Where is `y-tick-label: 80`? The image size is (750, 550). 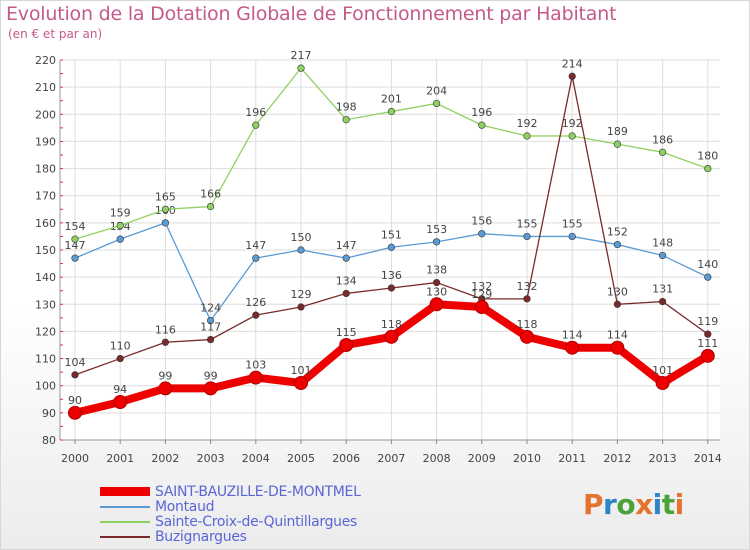
y-tick-label: 80 is located at coordinates (49, 440).